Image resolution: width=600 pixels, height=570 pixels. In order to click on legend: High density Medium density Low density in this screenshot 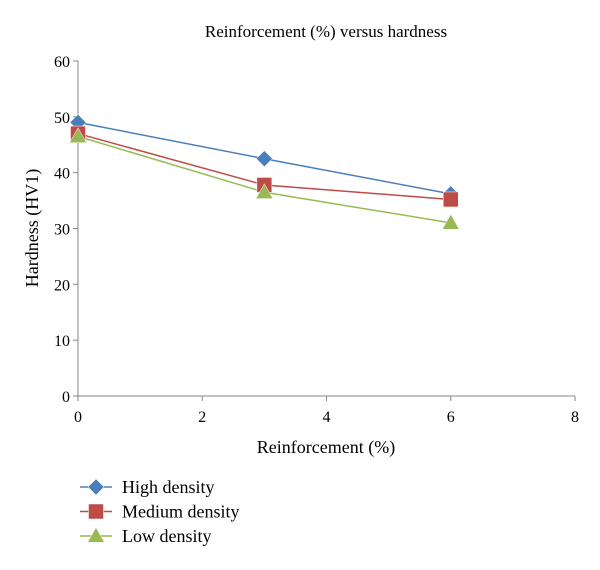, I will do `click(160, 511)`.